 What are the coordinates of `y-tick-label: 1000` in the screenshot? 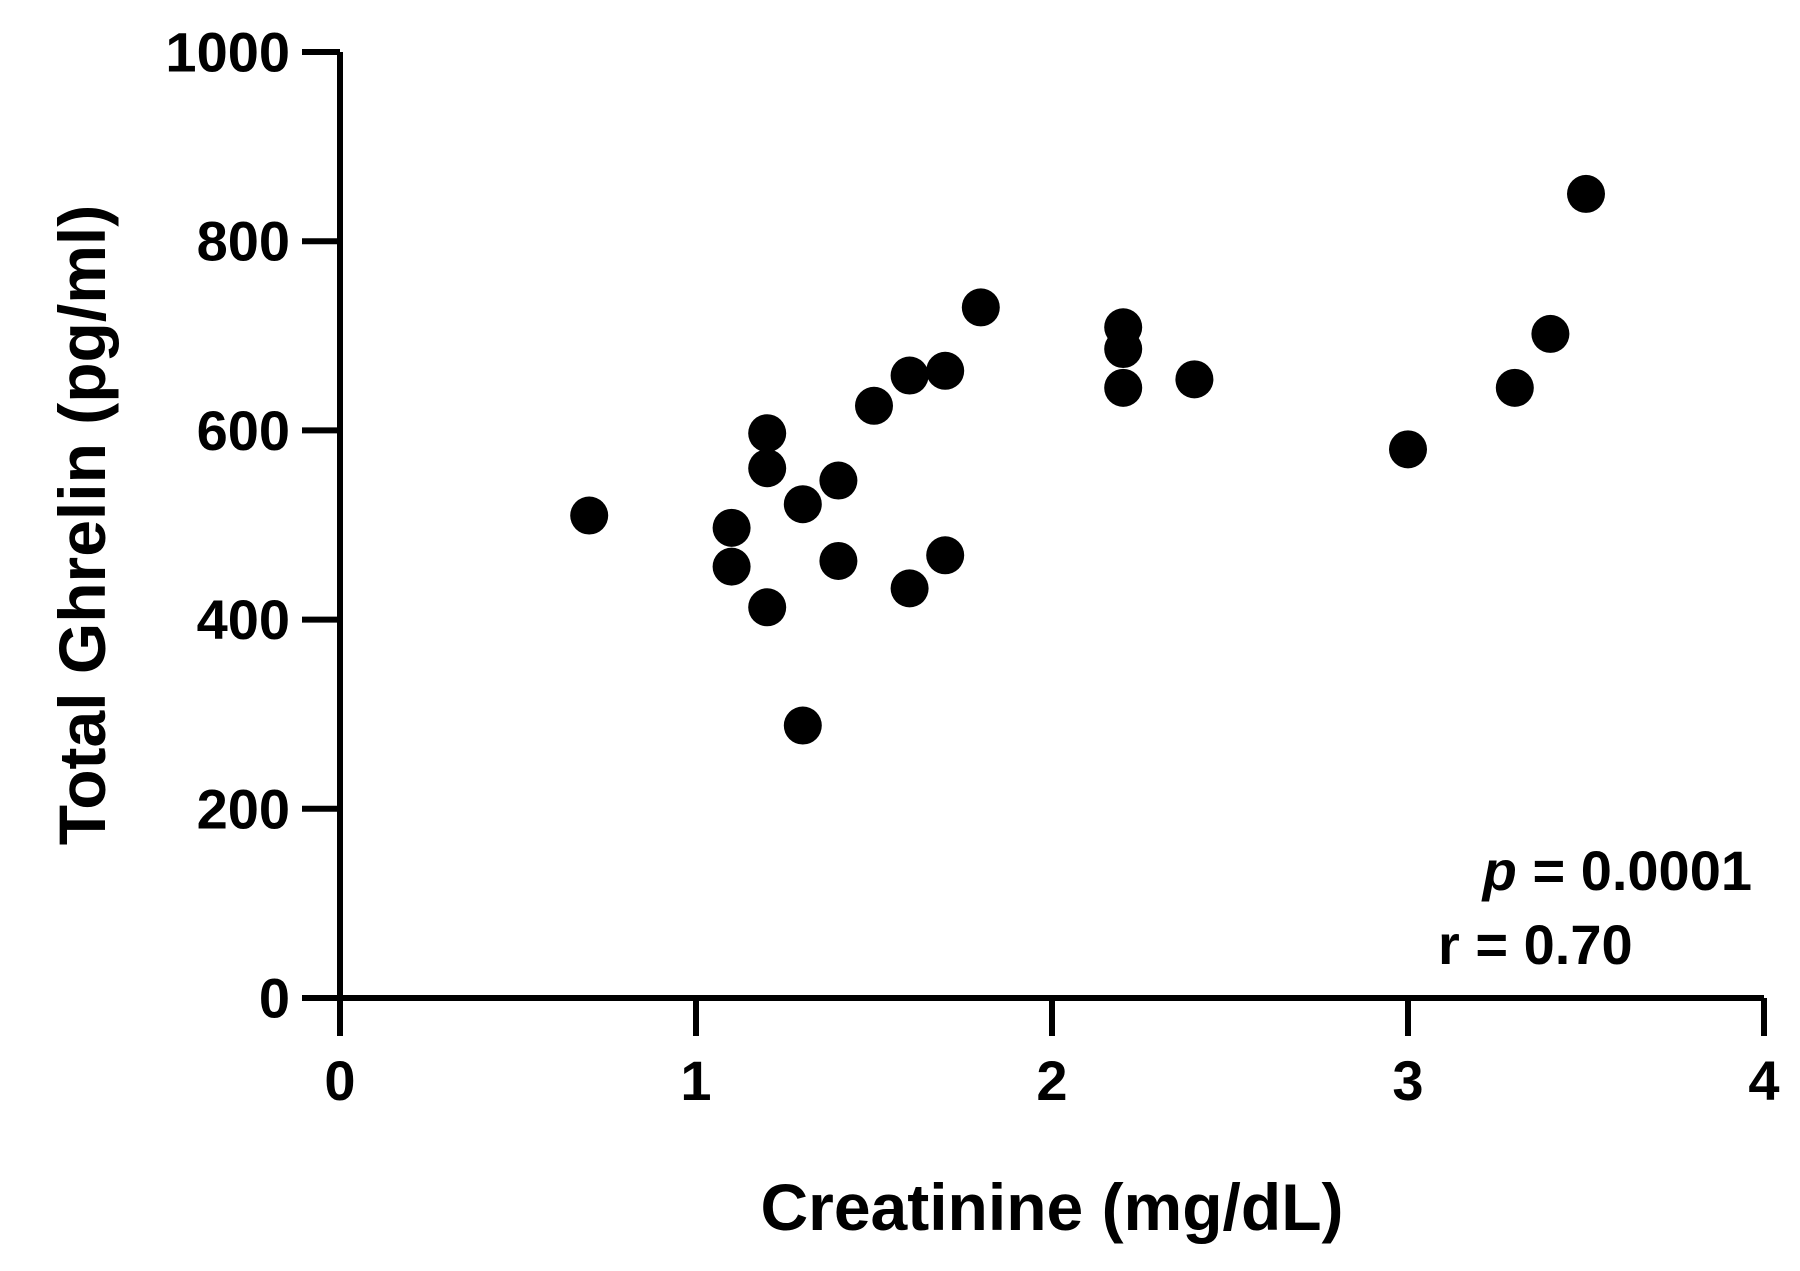 It's located at (227, 52).